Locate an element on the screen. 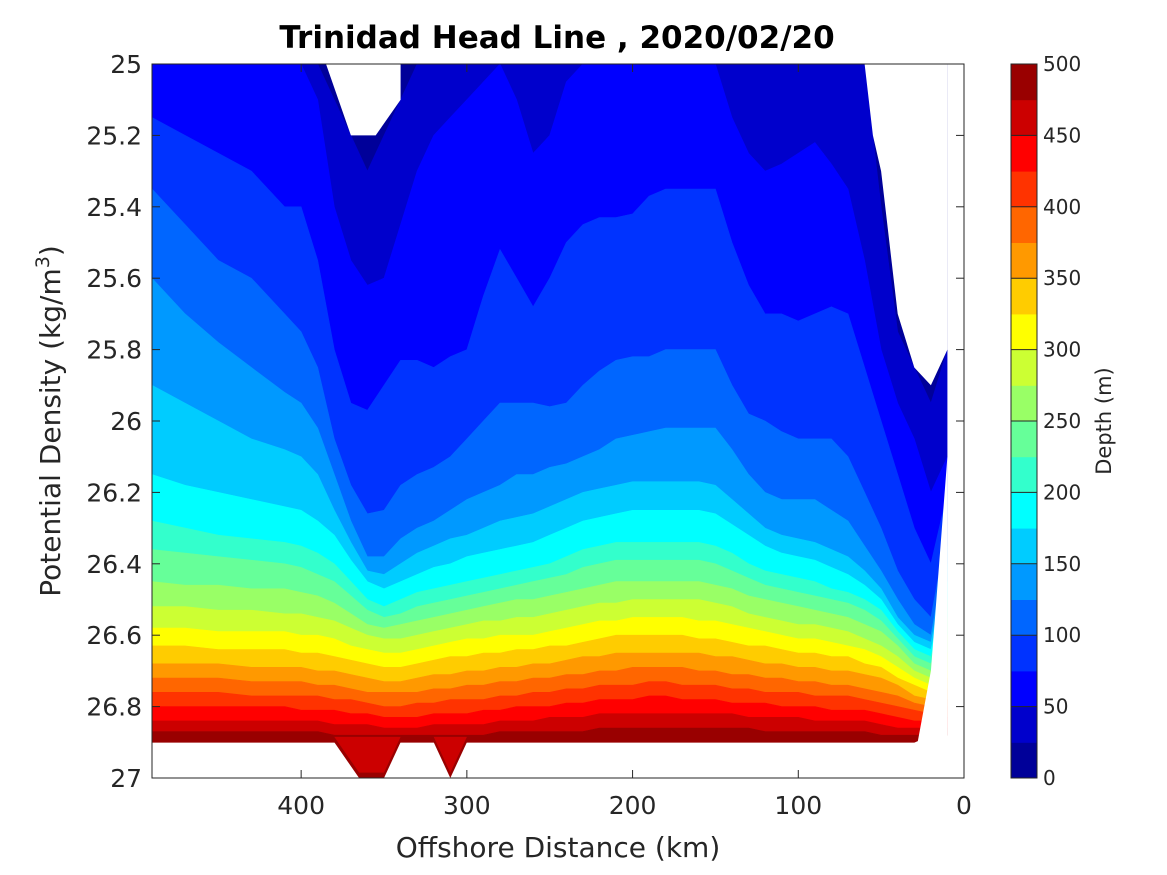  y-tick-label: 27 is located at coordinates (126, 778).